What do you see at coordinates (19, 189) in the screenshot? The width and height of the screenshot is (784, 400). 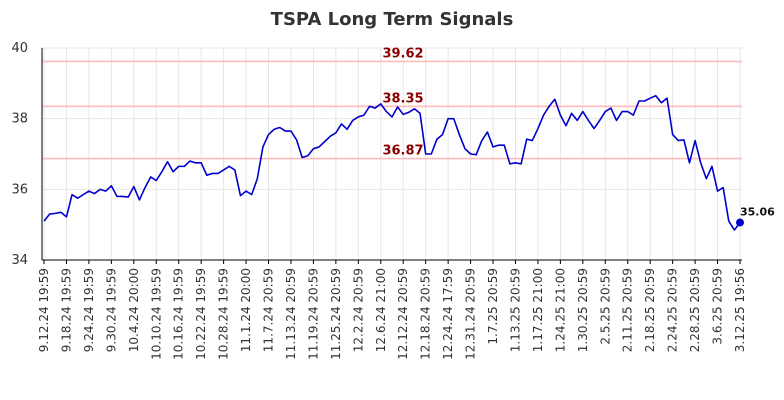 I see `y-tick-label: 36` at bounding box center [19, 189].